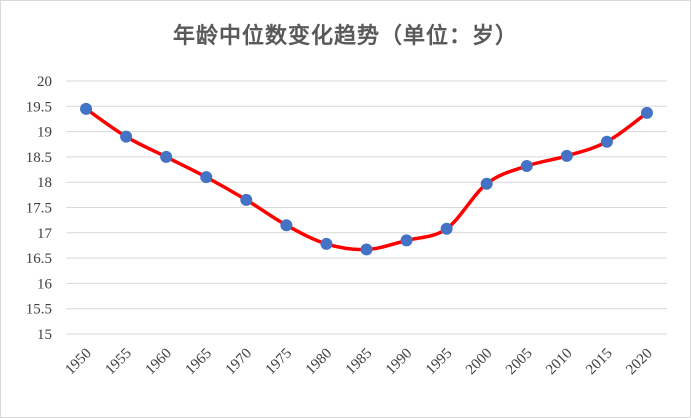 The height and width of the screenshot is (418, 691). Describe the element at coordinates (44, 82) in the screenshot. I see `y-tick-label: 20` at that location.